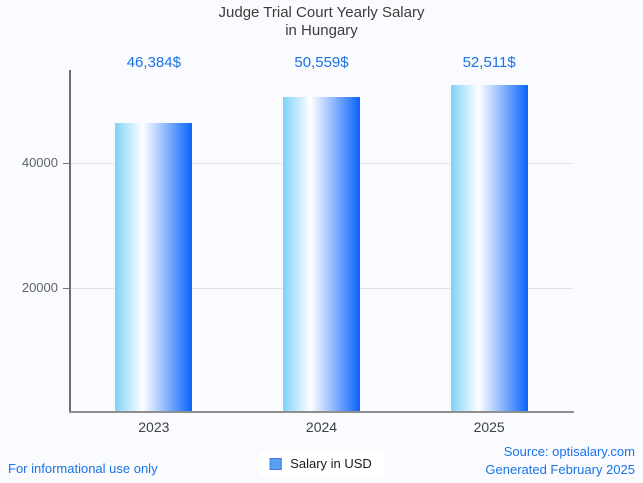 The width and height of the screenshot is (643, 483). I want to click on x-axis-line, so click(321, 412).